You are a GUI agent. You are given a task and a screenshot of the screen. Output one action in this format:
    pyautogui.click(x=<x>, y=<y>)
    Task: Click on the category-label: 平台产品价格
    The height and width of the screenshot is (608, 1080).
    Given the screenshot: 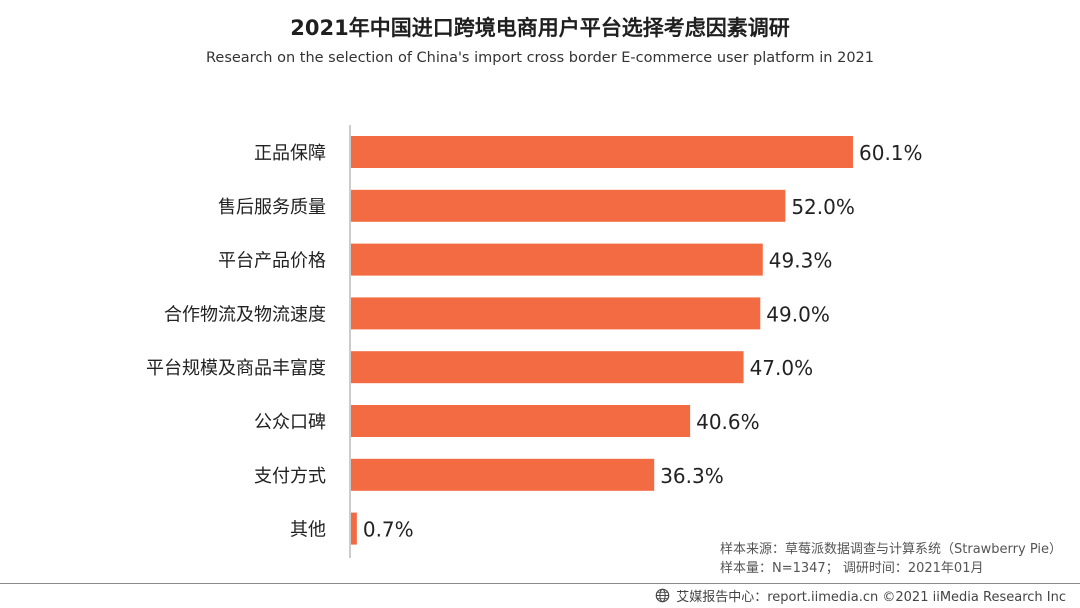 What is the action you would take?
    pyautogui.click(x=272, y=261)
    